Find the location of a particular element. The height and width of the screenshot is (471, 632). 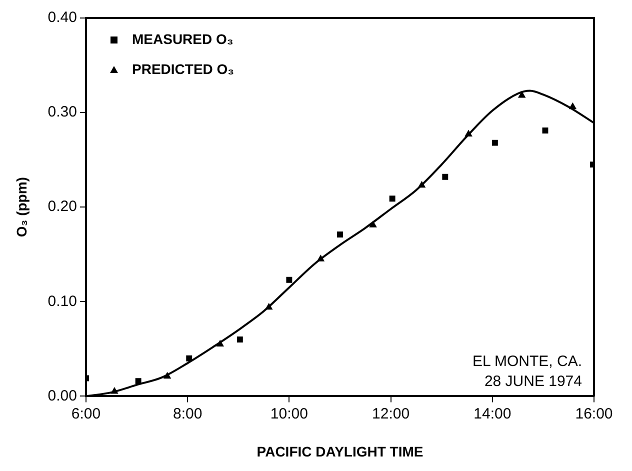

y-tick-label: 0.10 is located at coordinates (62, 301).